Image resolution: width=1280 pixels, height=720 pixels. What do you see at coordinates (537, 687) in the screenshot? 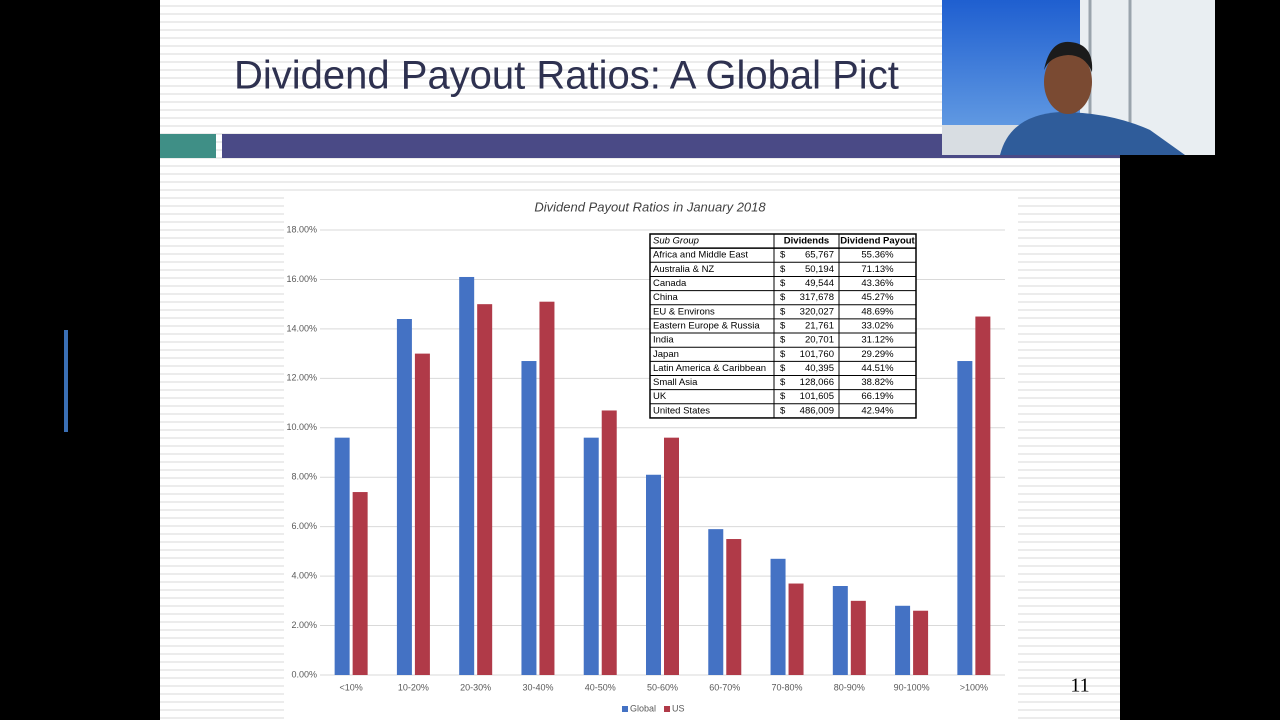
I see `x-tick-label: 30-40%` at bounding box center [537, 687].